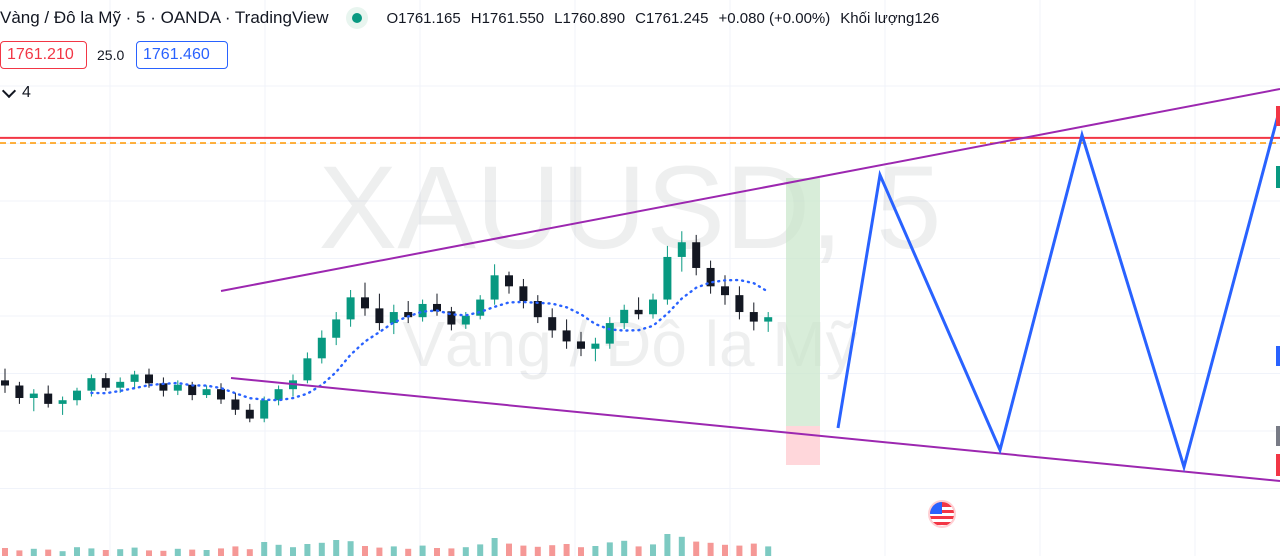 The width and height of the screenshot is (1280, 556). I want to click on high-value: 1761.550, so click(513, 18).